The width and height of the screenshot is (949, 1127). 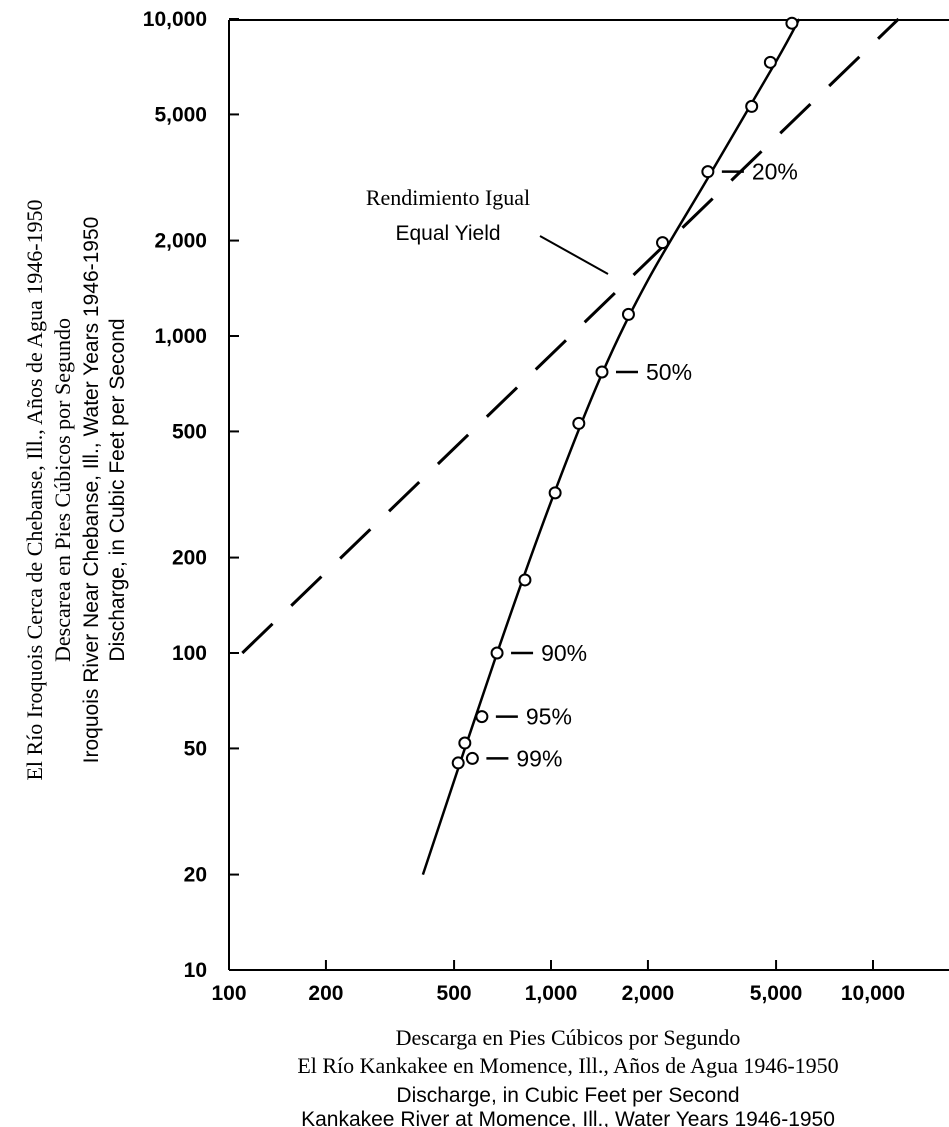 I want to click on xlabel-es-line1: Descarga en Pies Cúbicos por Segundo, so click(x=568, y=1037).